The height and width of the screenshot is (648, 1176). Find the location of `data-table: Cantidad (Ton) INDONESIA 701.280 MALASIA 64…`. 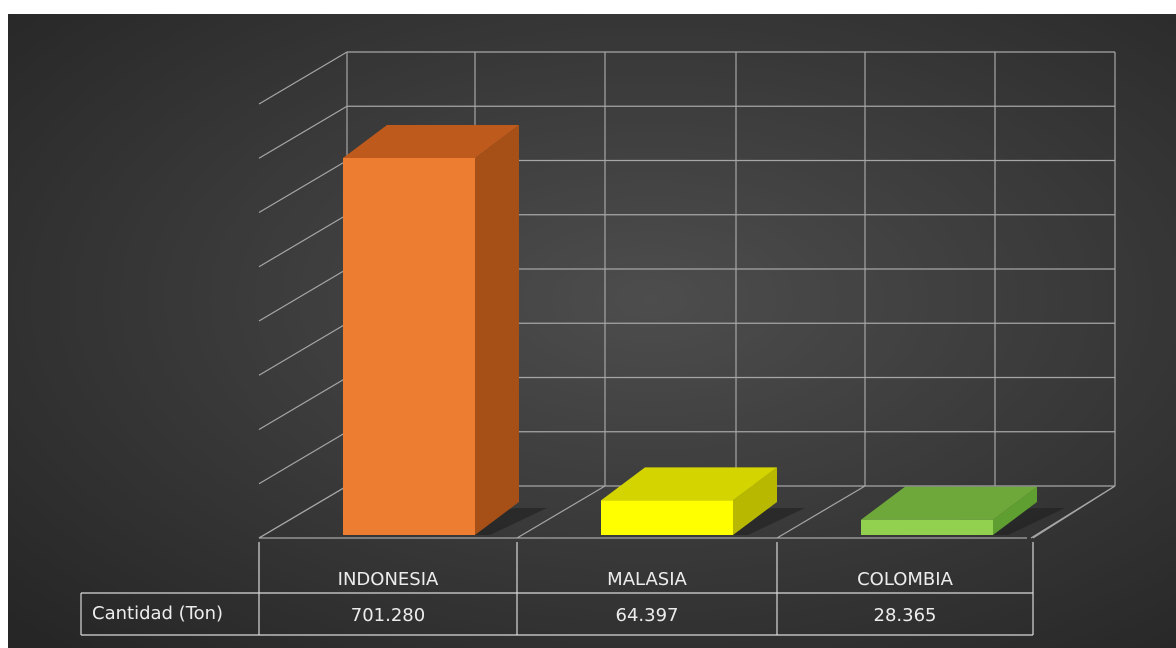

data-table: Cantidad (Ton) INDONESIA 701.280 MALASIA 64… is located at coordinates (557, 589).